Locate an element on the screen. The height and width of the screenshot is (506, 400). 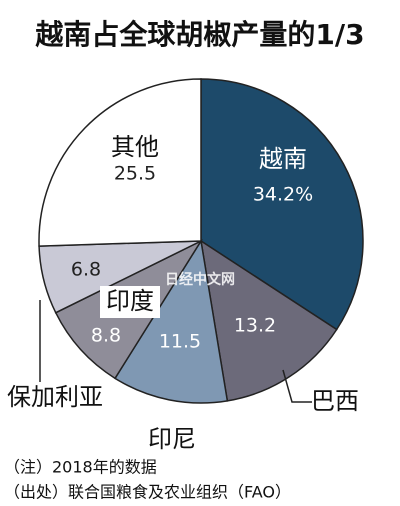
value-label: 8.8 is located at coordinates (106, 336).